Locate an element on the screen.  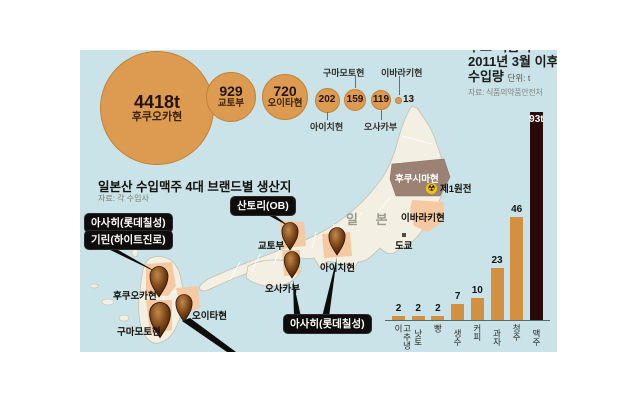
bar-category-label: 청주 is located at coordinates (516, 332).